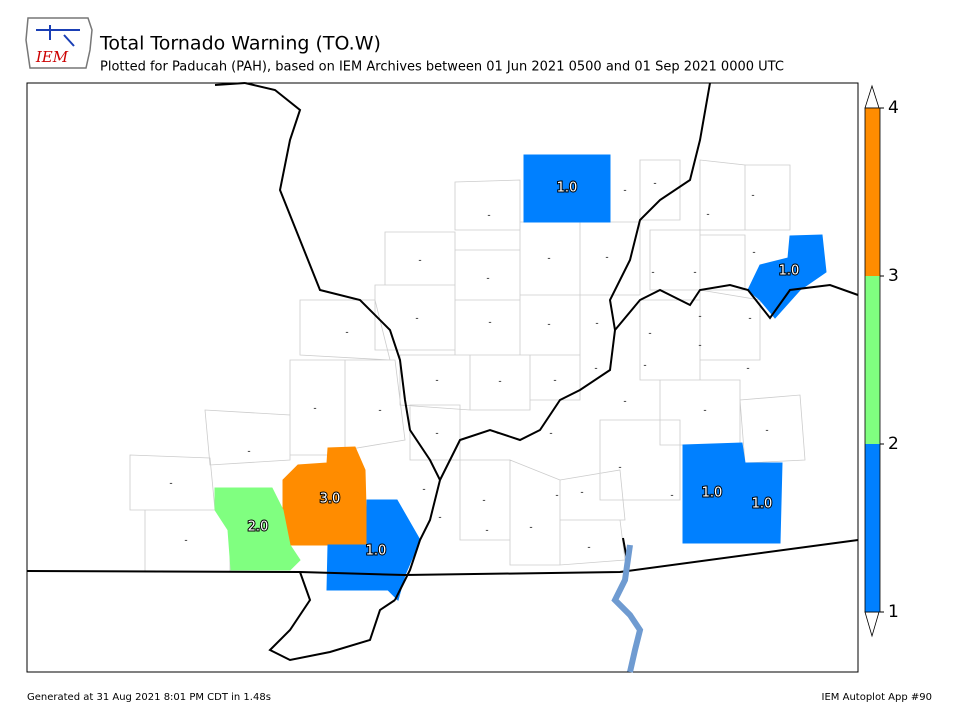 The width and height of the screenshot is (960, 720). What do you see at coordinates (52, 57) in the screenshot?
I see `logo-text: IEM` at bounding box center [52, 57].